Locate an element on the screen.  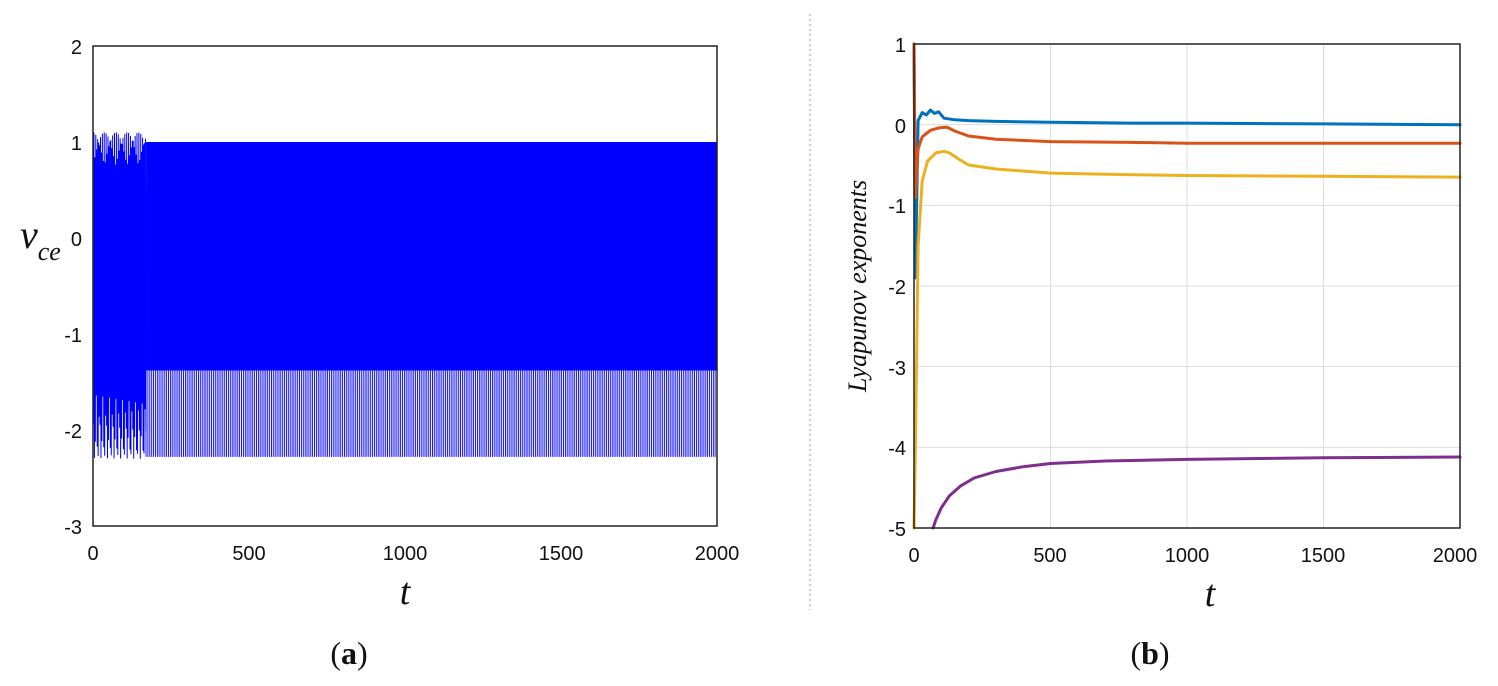
chart-a-y-ticks: 2 1 0 -1 -2 -3 is located at coordinates (73, 288).